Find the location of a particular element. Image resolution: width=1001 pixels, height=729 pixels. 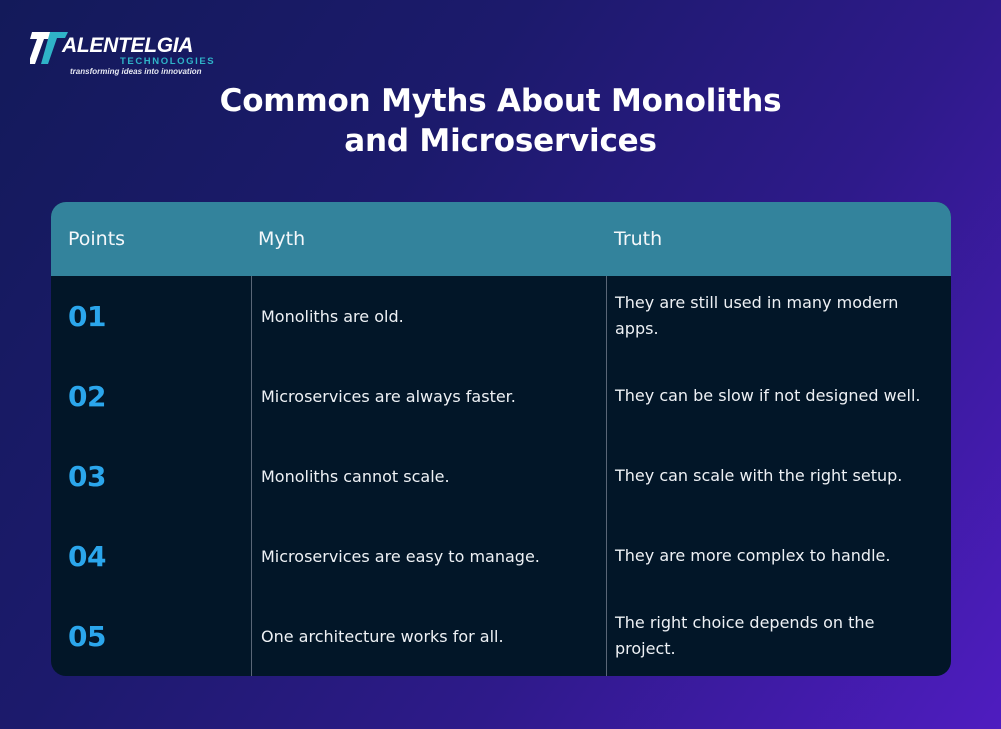

brand-subtitle: TECHNOLOGIES is located at coordinates (168, 61).